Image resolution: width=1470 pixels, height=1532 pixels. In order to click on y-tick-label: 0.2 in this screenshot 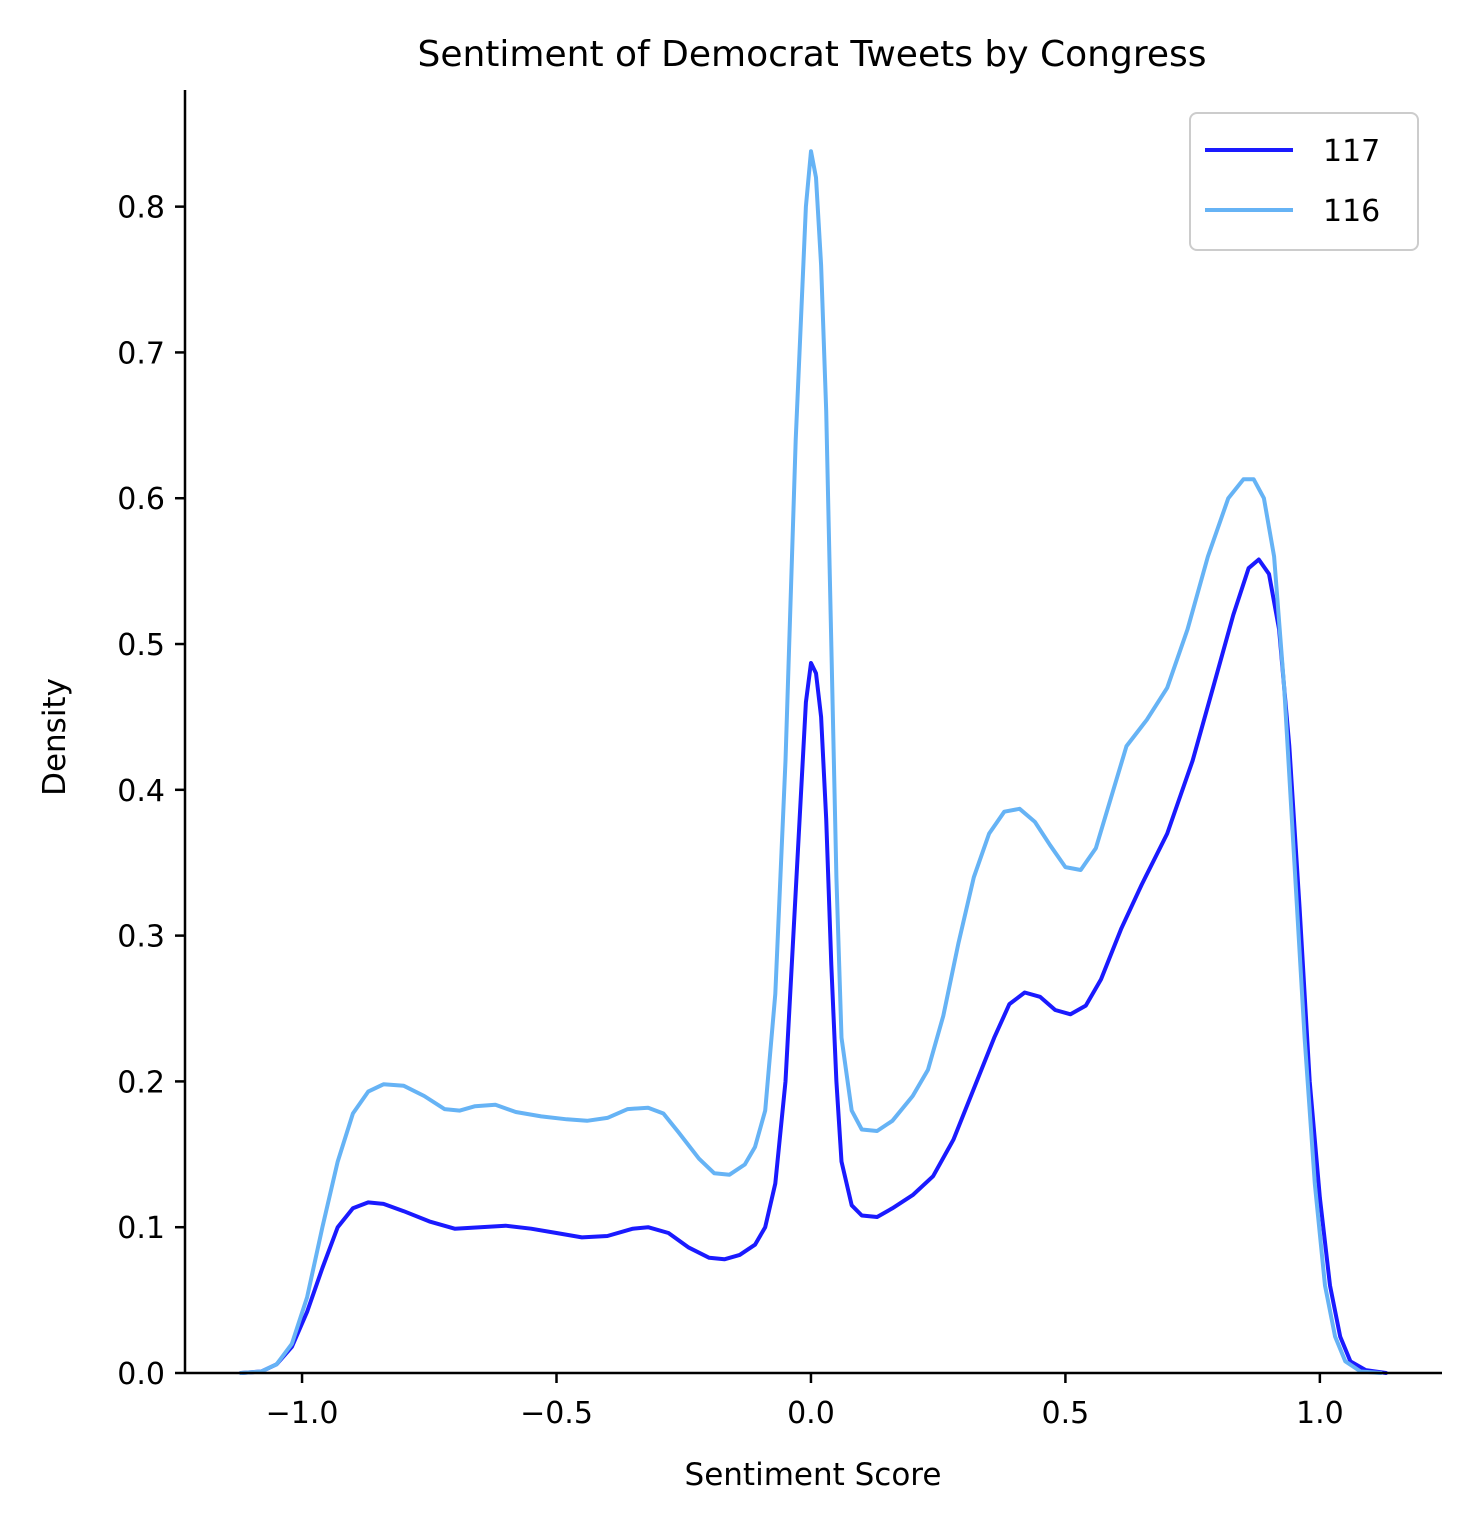, I will do `click(141, 1082)`.